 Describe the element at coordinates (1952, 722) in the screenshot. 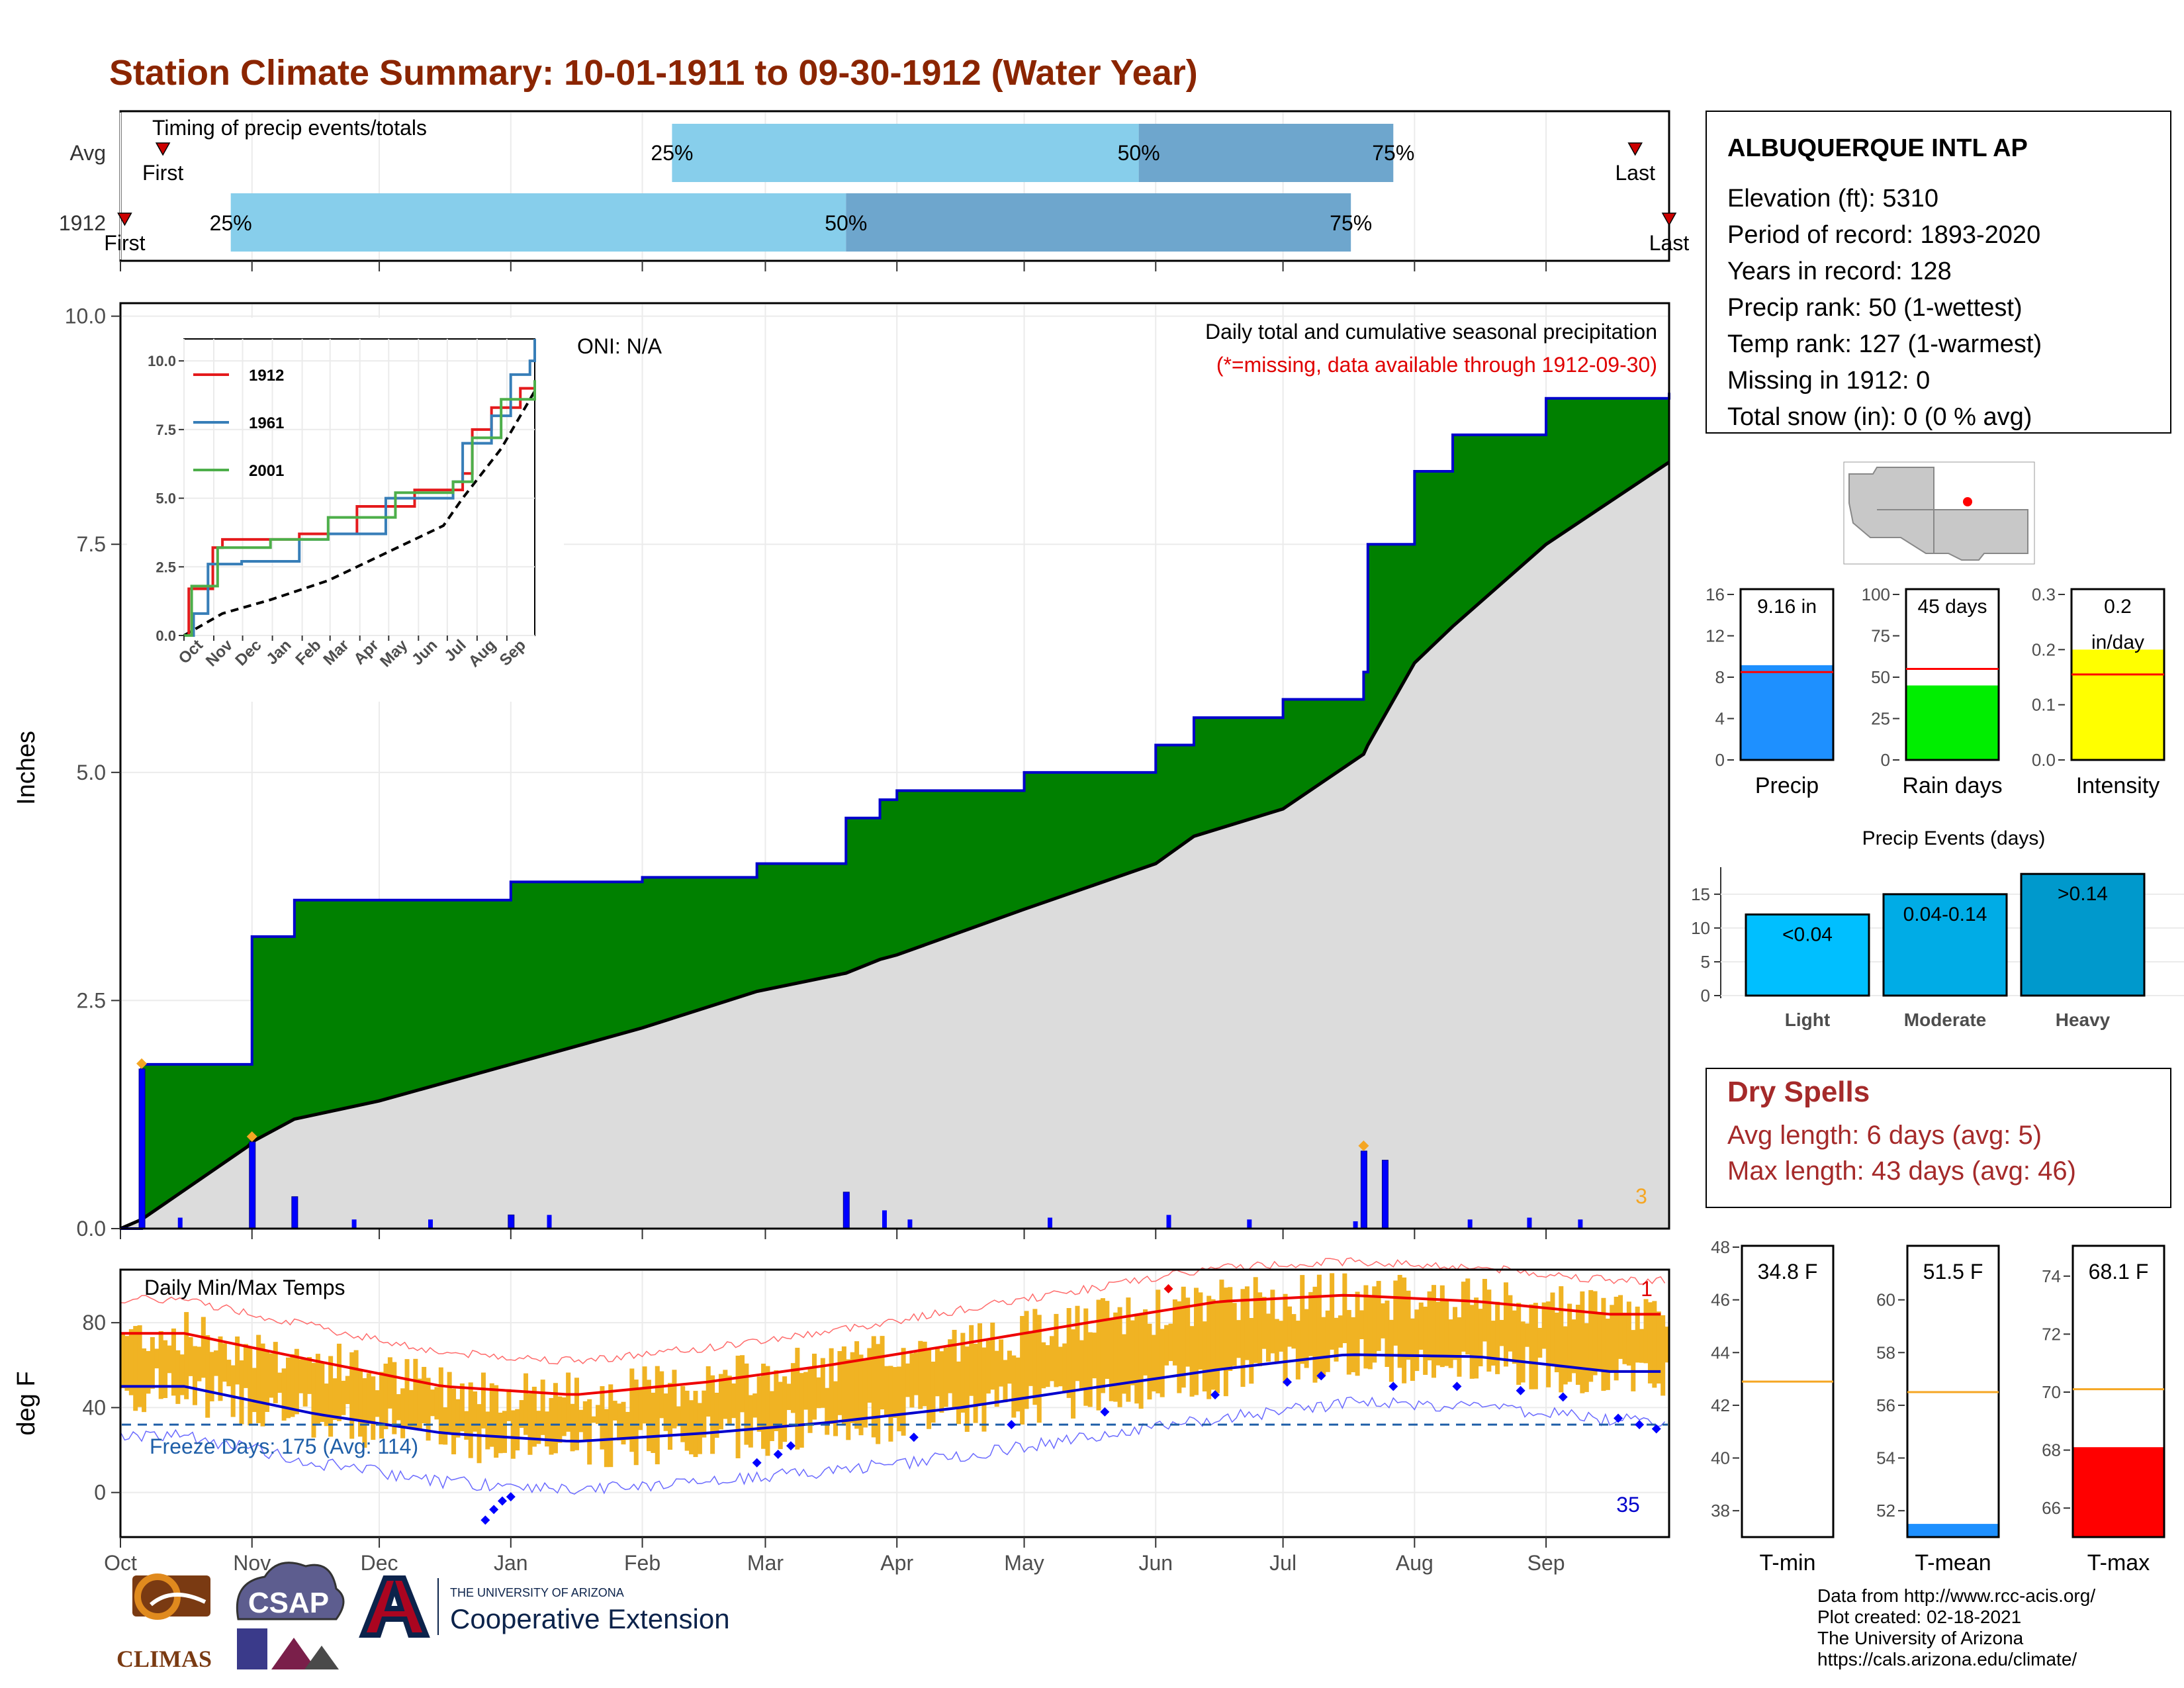

I see `stat-bar-Rain days` at that location.